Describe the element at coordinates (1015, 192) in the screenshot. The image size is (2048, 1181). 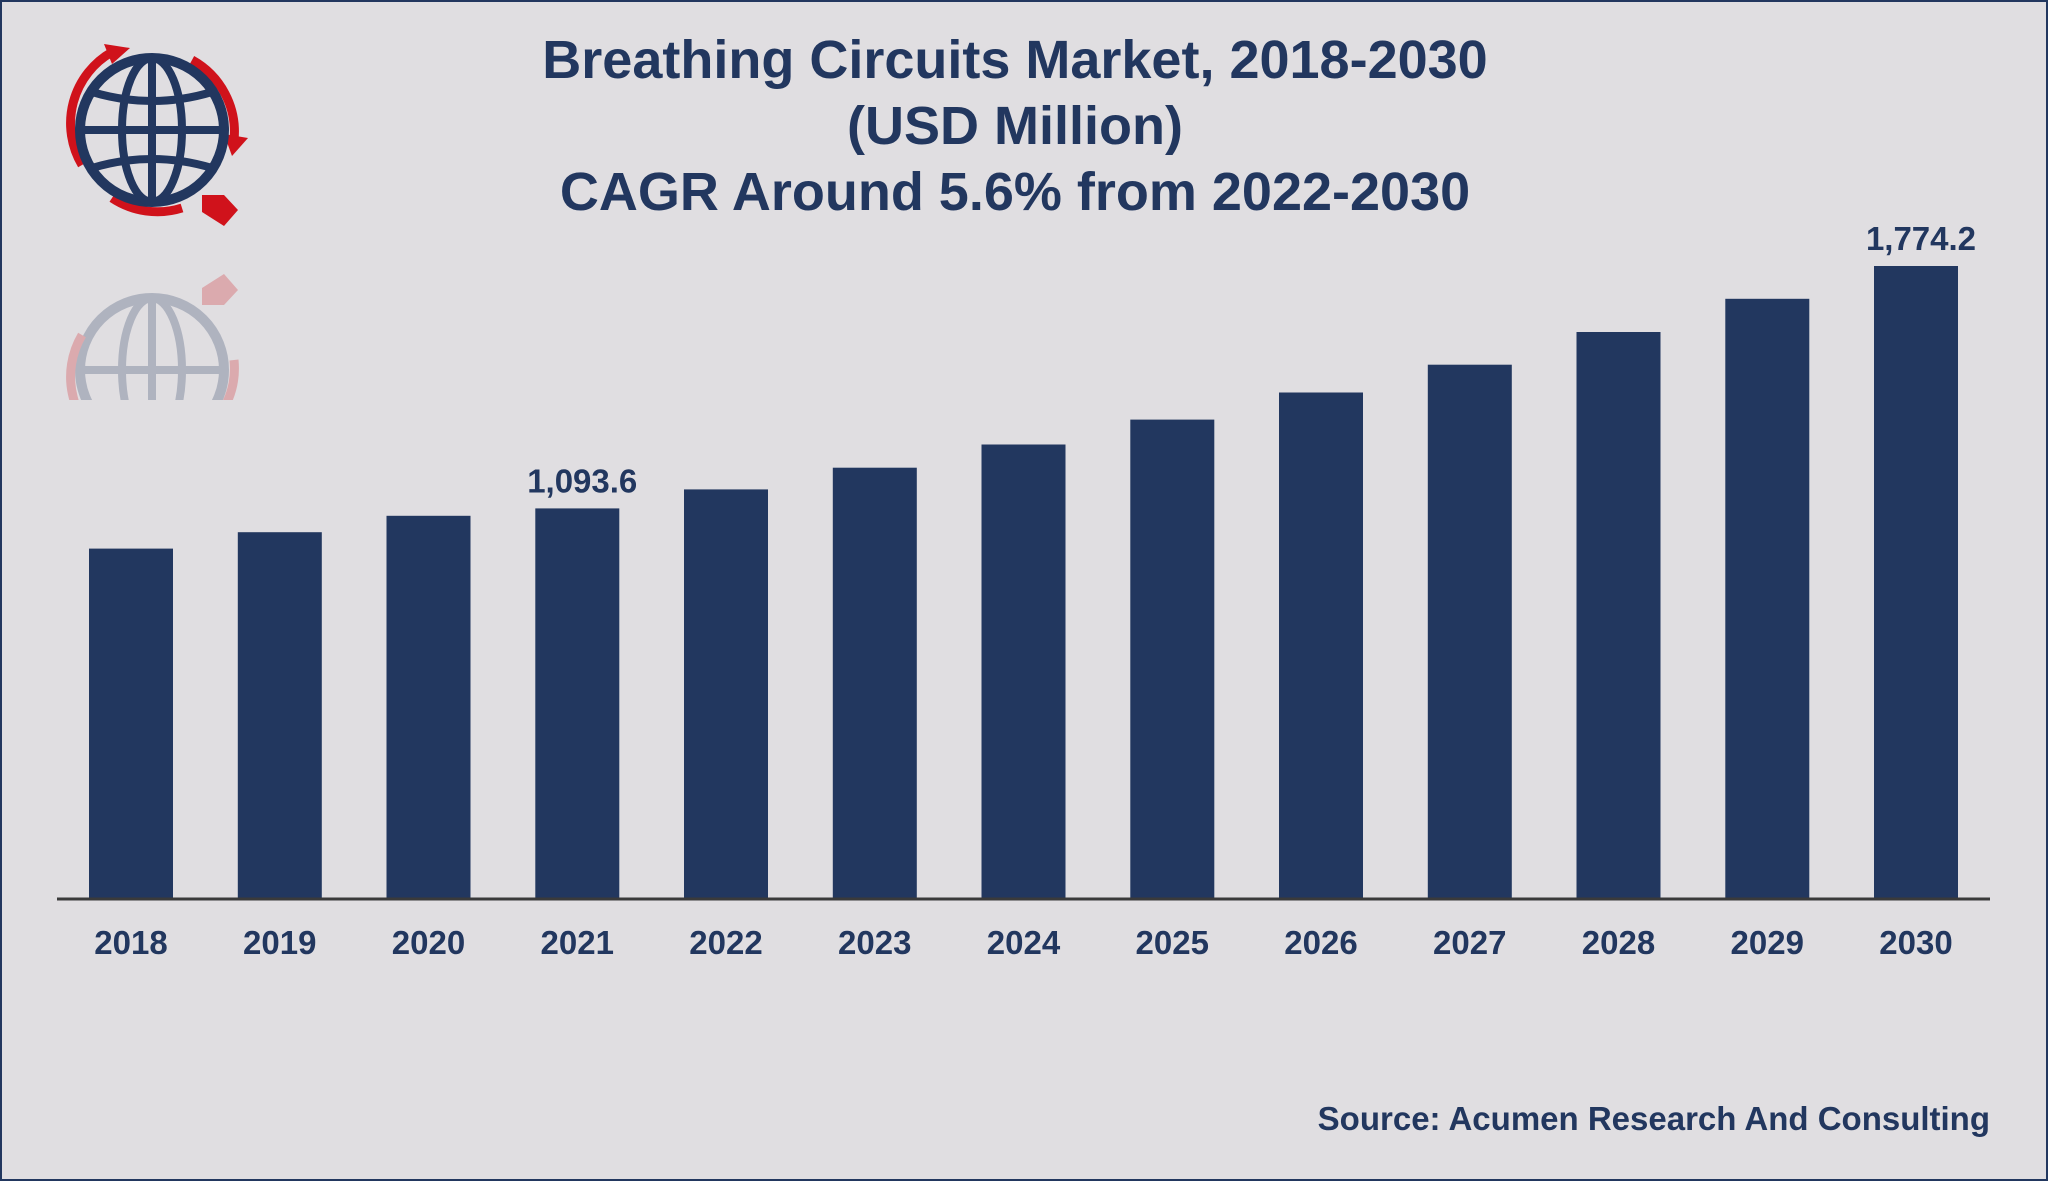
I see `chart-subtitle-cagr: CAGR Around 5.6% from 2022-2030` at that location.